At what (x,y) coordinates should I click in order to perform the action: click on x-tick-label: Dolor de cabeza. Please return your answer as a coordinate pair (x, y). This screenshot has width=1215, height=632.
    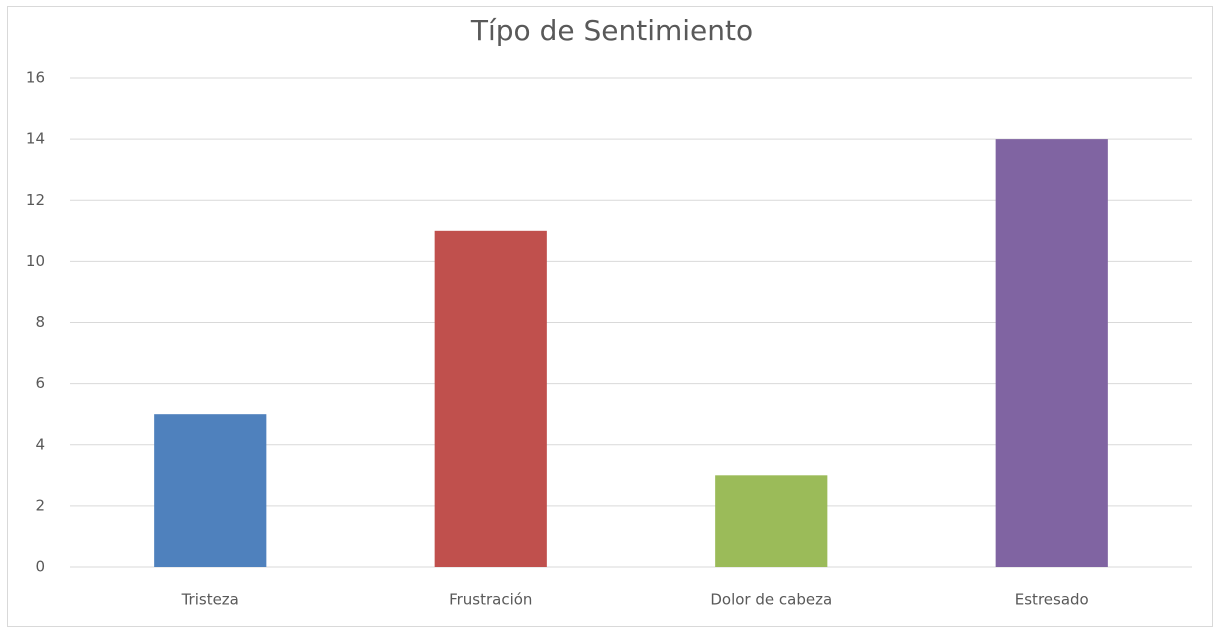
    Looking at the image, I should click on (771, 600).